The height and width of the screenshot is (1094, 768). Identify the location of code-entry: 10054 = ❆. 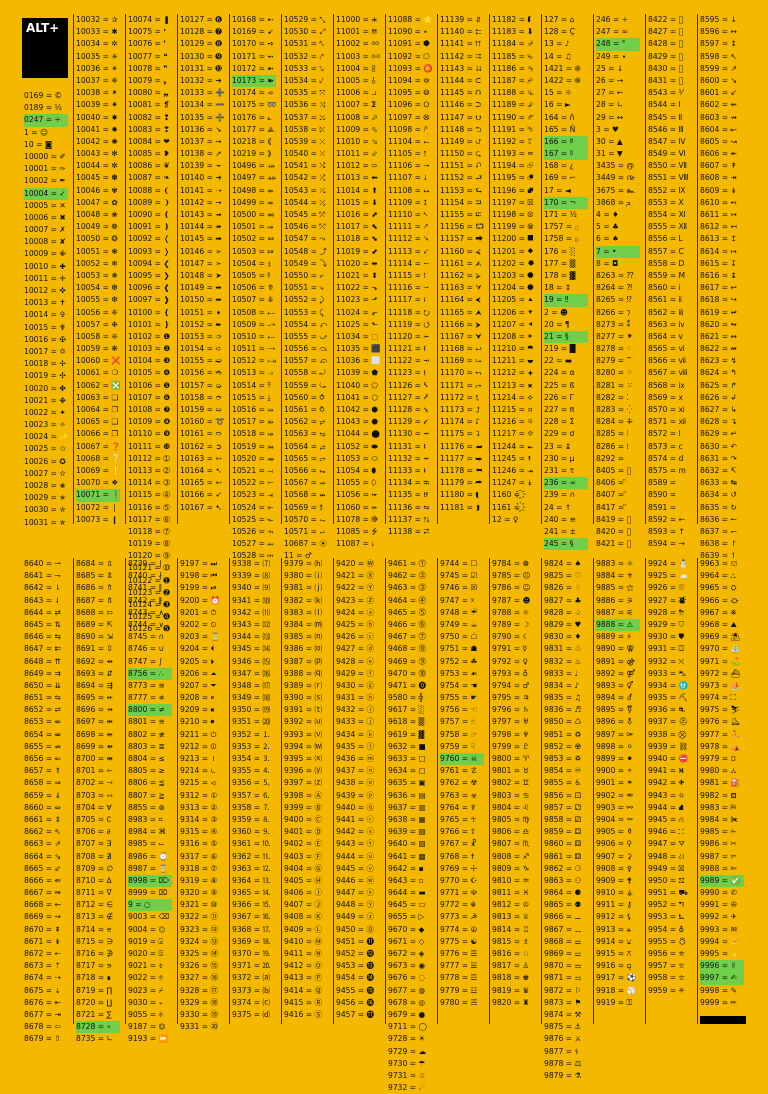
(98, 288).